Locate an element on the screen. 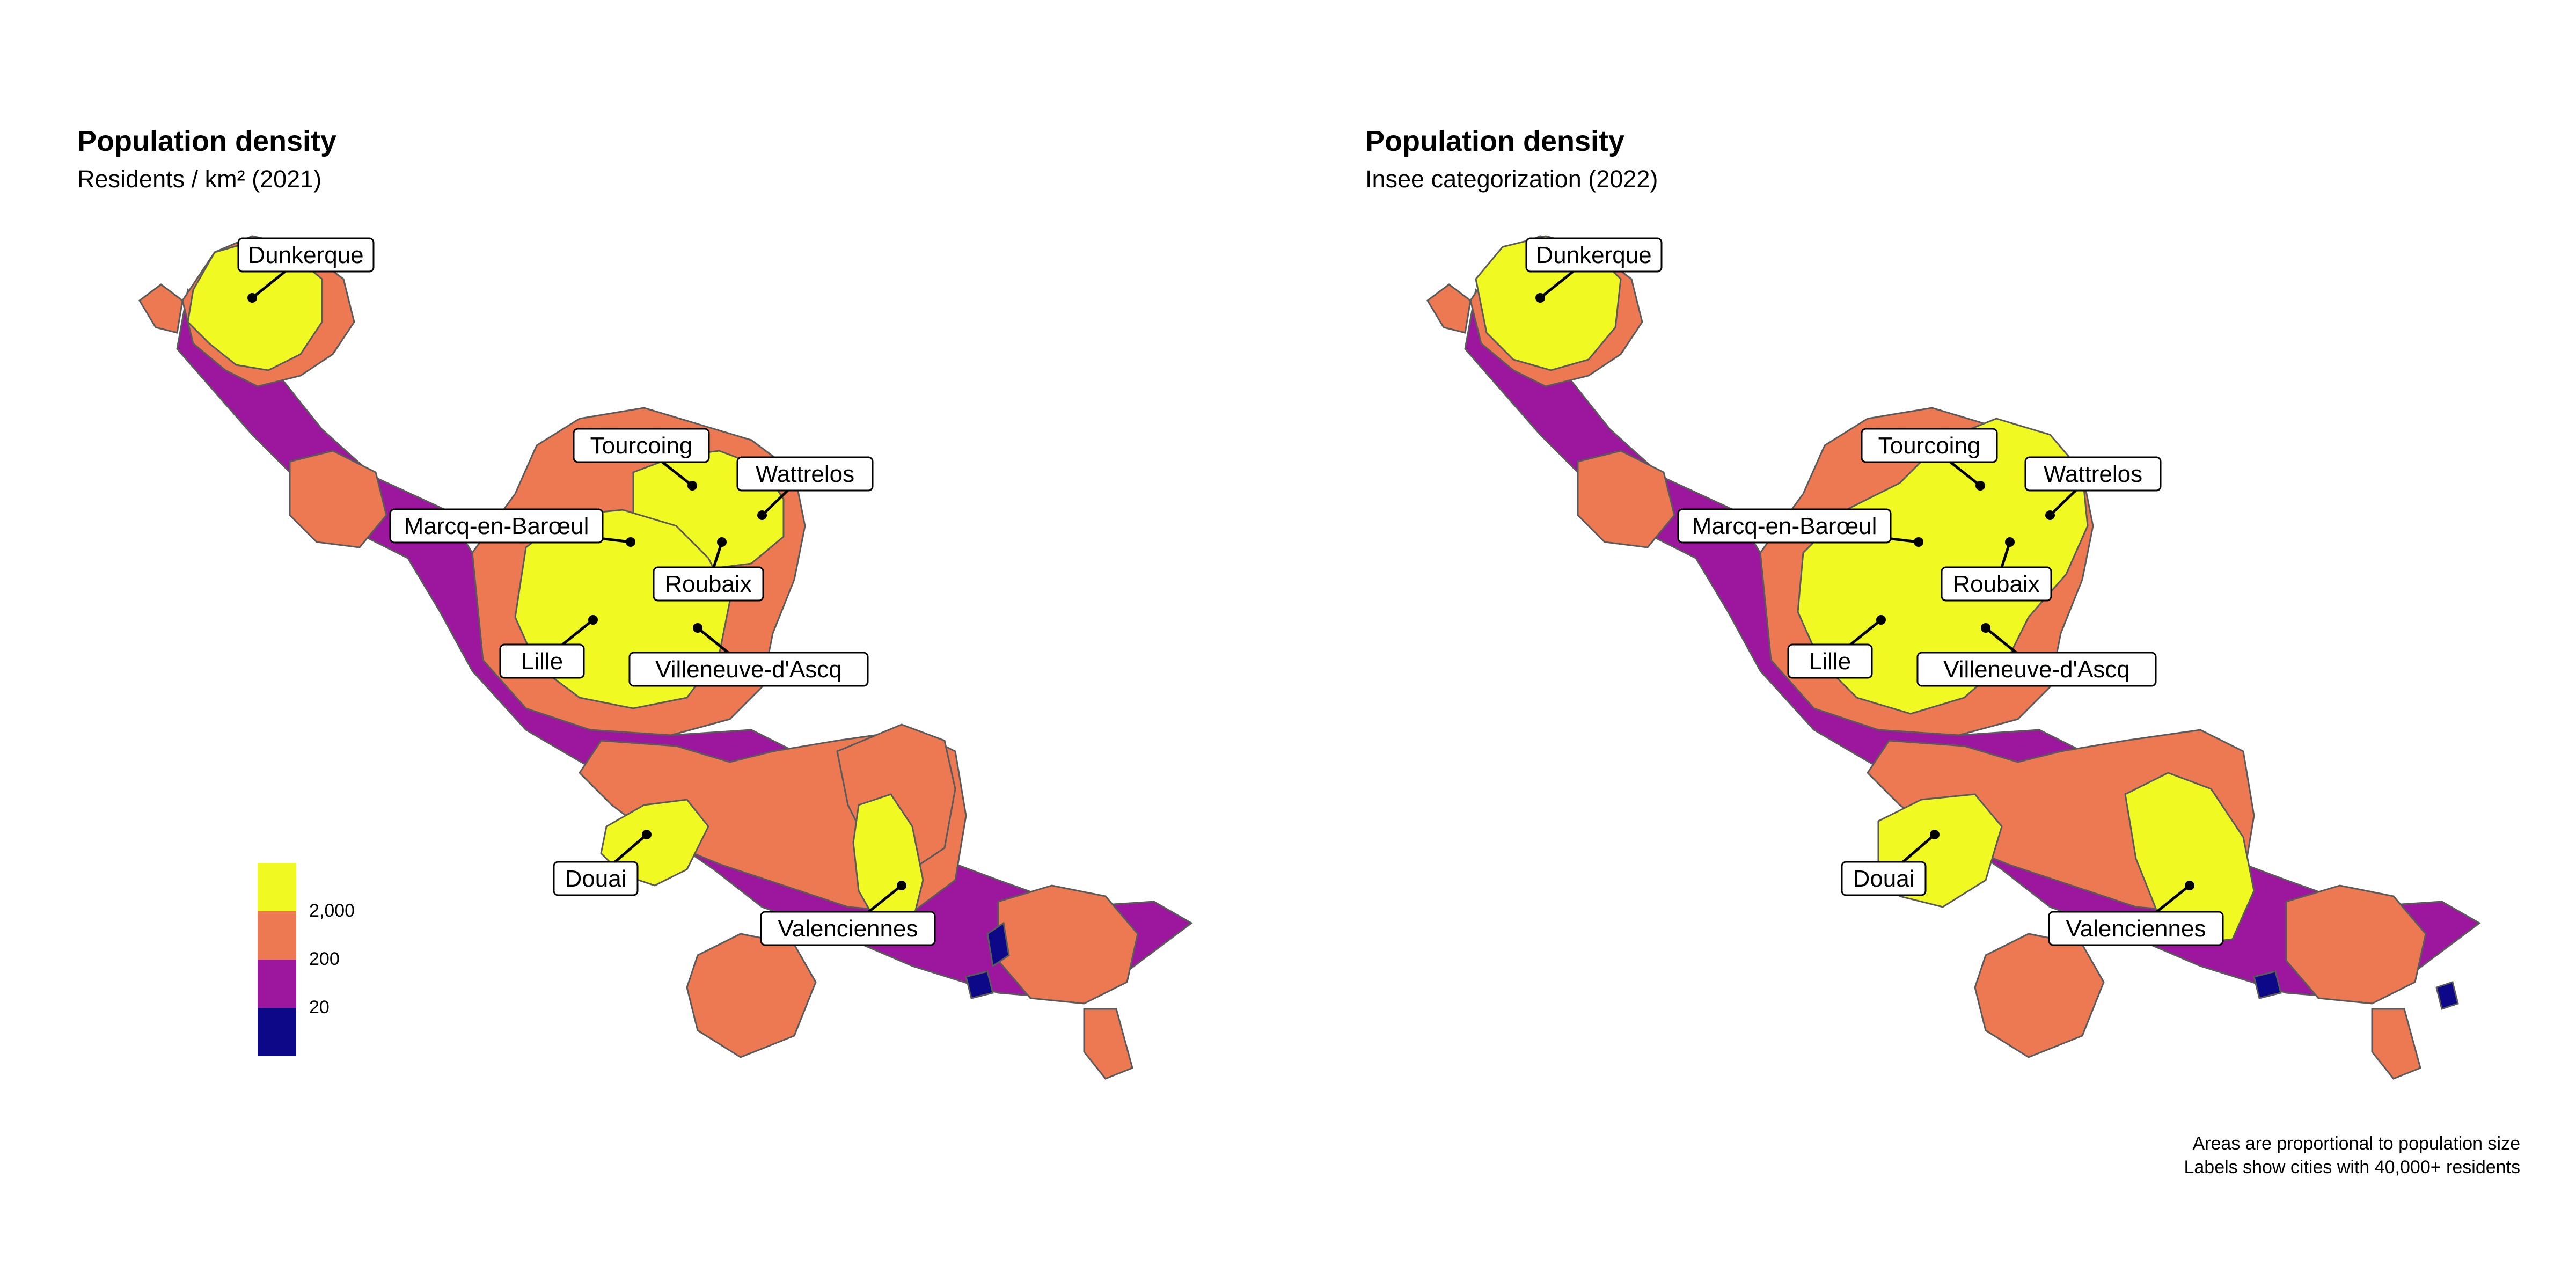  scale-tick: 200 is located at coordinates (324, 959).